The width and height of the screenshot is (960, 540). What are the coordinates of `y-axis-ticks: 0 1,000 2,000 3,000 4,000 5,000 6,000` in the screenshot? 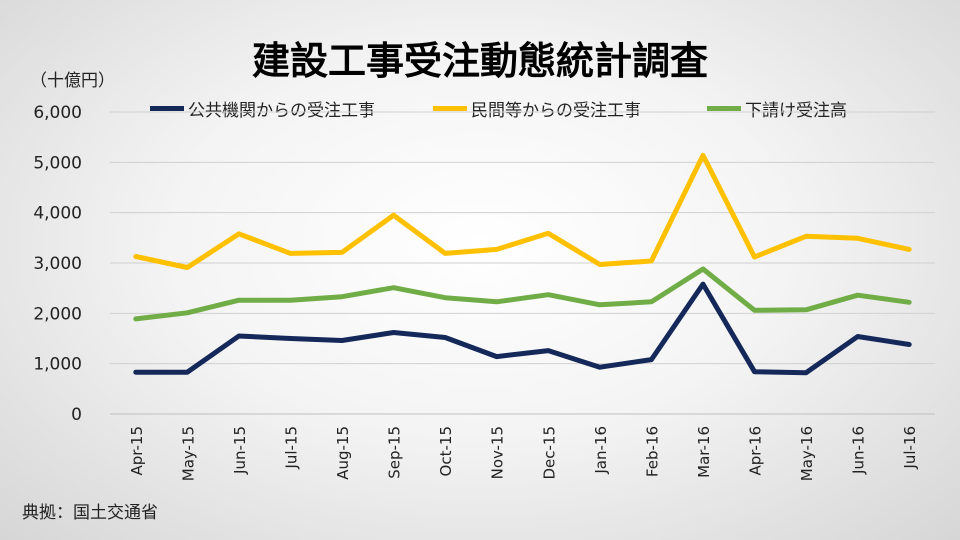 It's located at (57, 264).